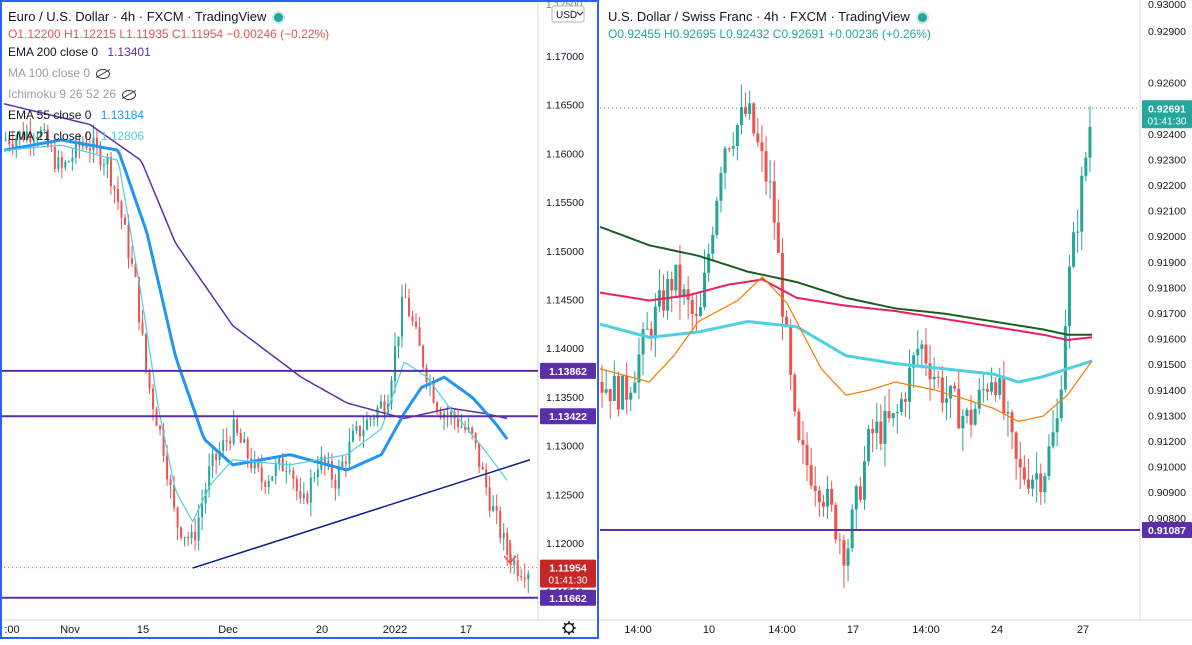 The image size is (1192, 645). I want to click on indicator-row: EMA 200 close 0 1.13401, so click(79, 52).